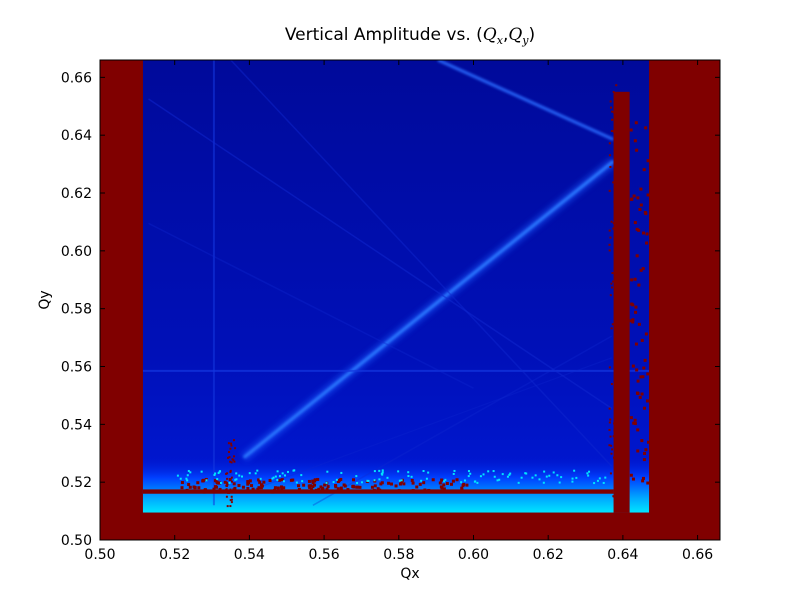 This screenshot has height=600, width=800. Describe the element at coordinates (324, 555) in the screenshot. I see `x-tick-label: 0.56` at that location.